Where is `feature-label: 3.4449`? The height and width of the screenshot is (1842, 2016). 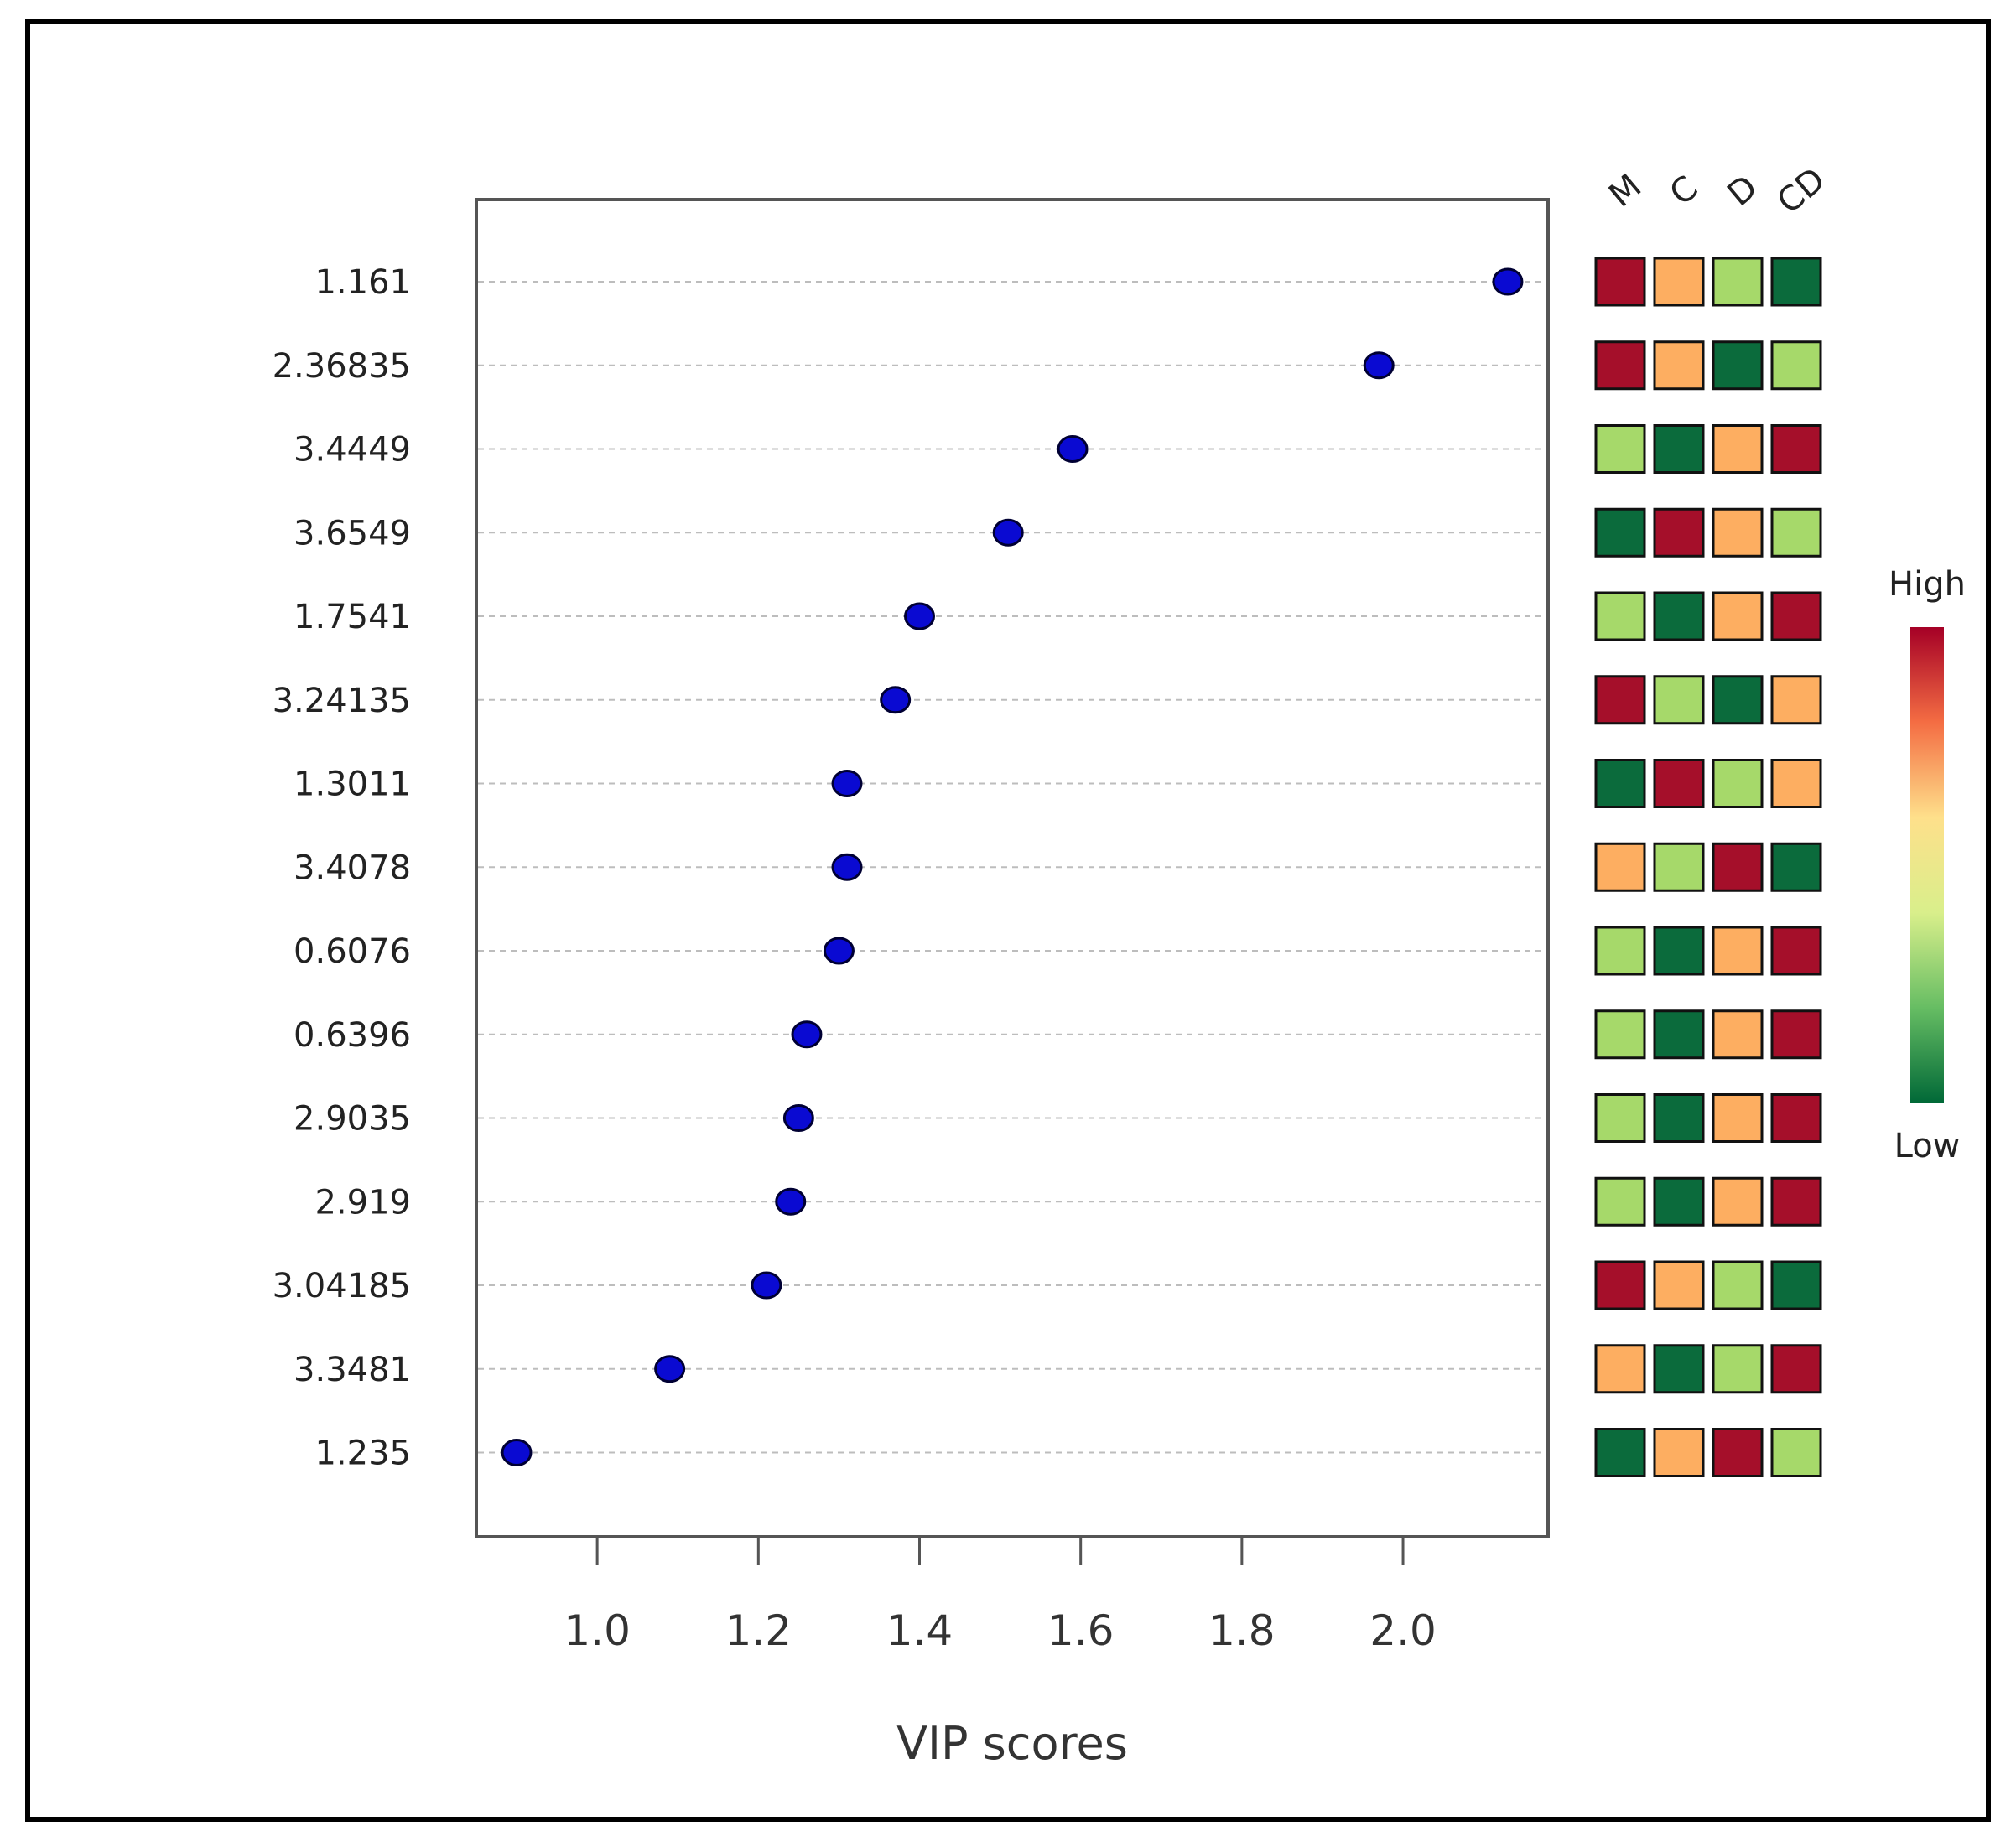 feature-label: 3.4449 is located at coordinates (353, 451).